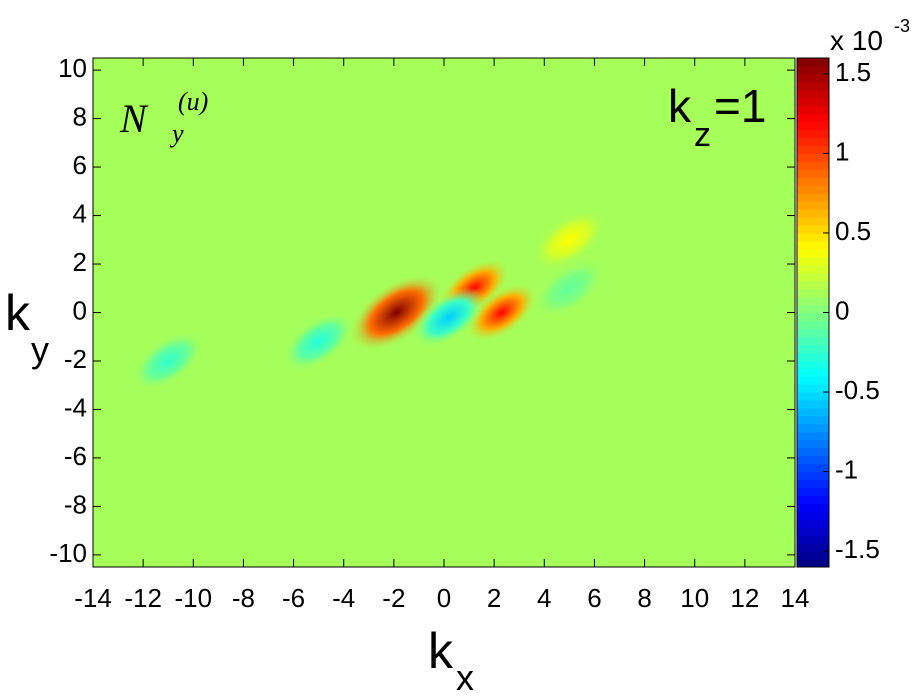 Image resolution: width=924 pixels, height=696 pixels. Describe the element at coordinates (143, 598) in the screenshot. I see `x-tick-label: -12` at that location.